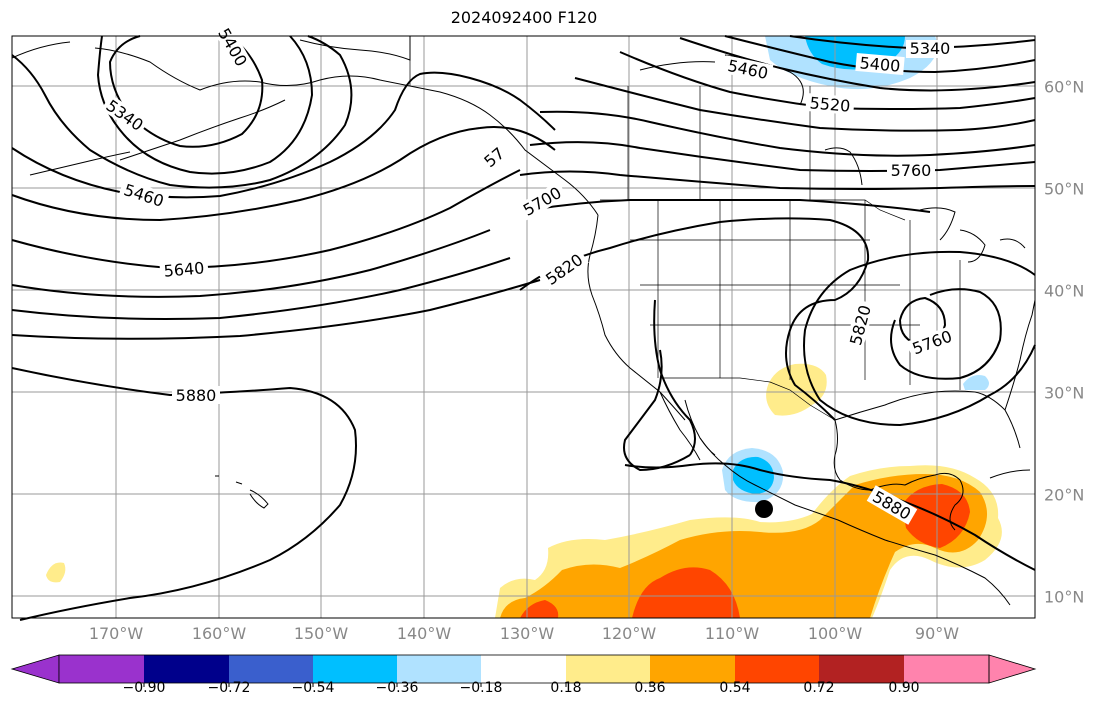 The width and height of the screenshot is (1105, 712). Describe the element at coordinates (1012, 669) in the screenshot. I see `colorbar-extend-high` at that location.